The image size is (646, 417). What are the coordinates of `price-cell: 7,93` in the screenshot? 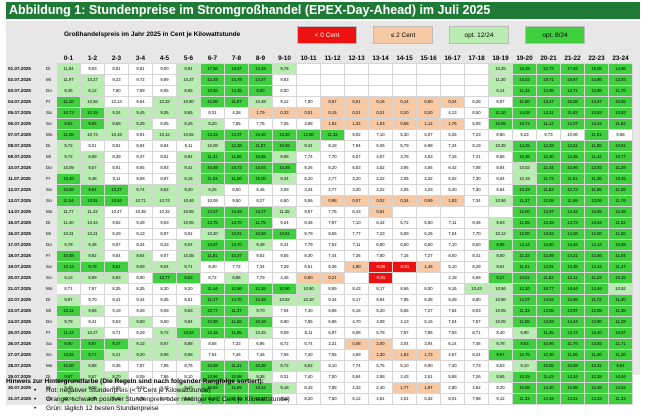 It's located at (452, 333).